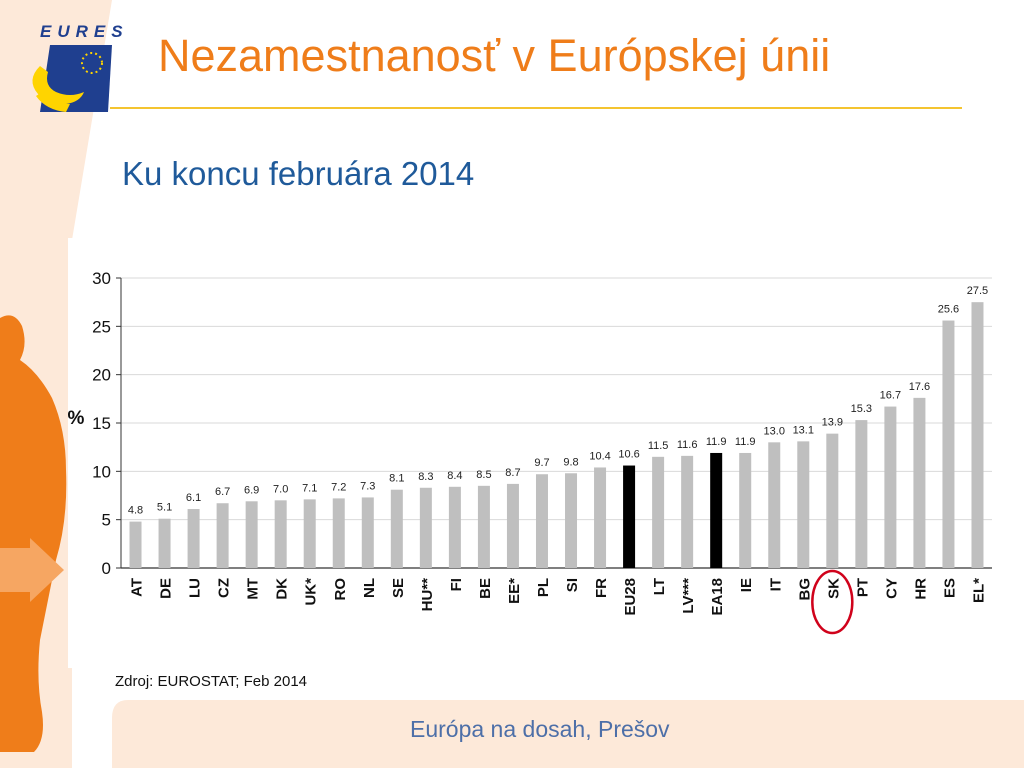 The width and height of the screenshot is (1024, 768). I want to click on x-tick-label: LU, so click(195, 588).